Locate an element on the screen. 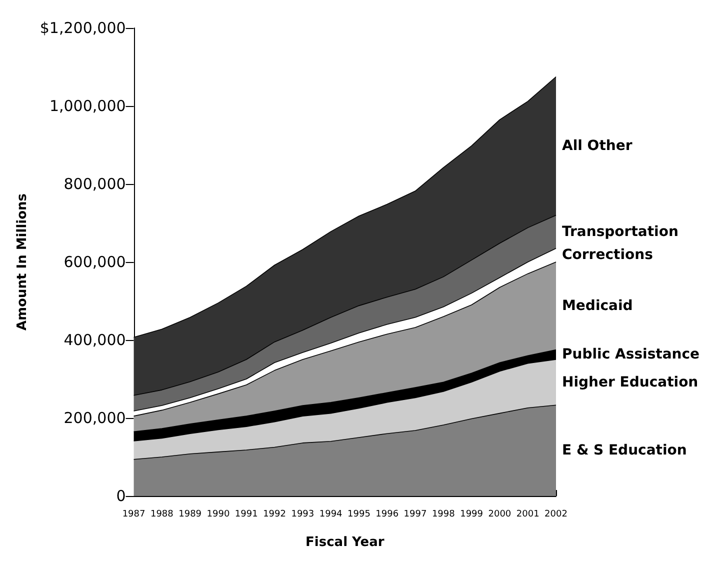  x-tick-label: 1988 is located at coordinates (162, 515).